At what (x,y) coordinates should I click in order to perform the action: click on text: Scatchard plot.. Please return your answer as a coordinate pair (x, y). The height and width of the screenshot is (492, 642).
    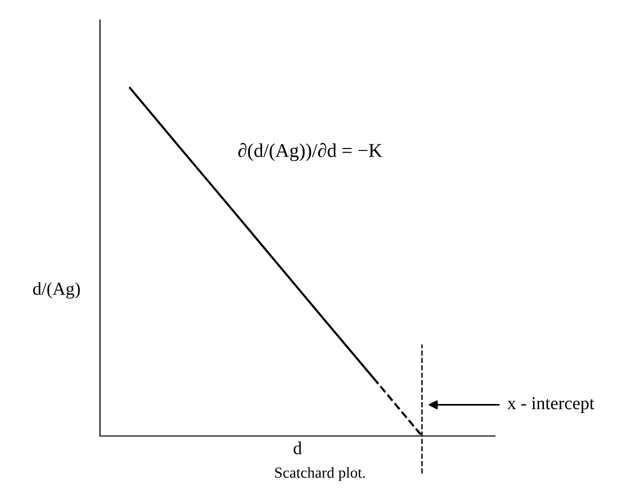
    Looking at the image, I should click on (320, 474).